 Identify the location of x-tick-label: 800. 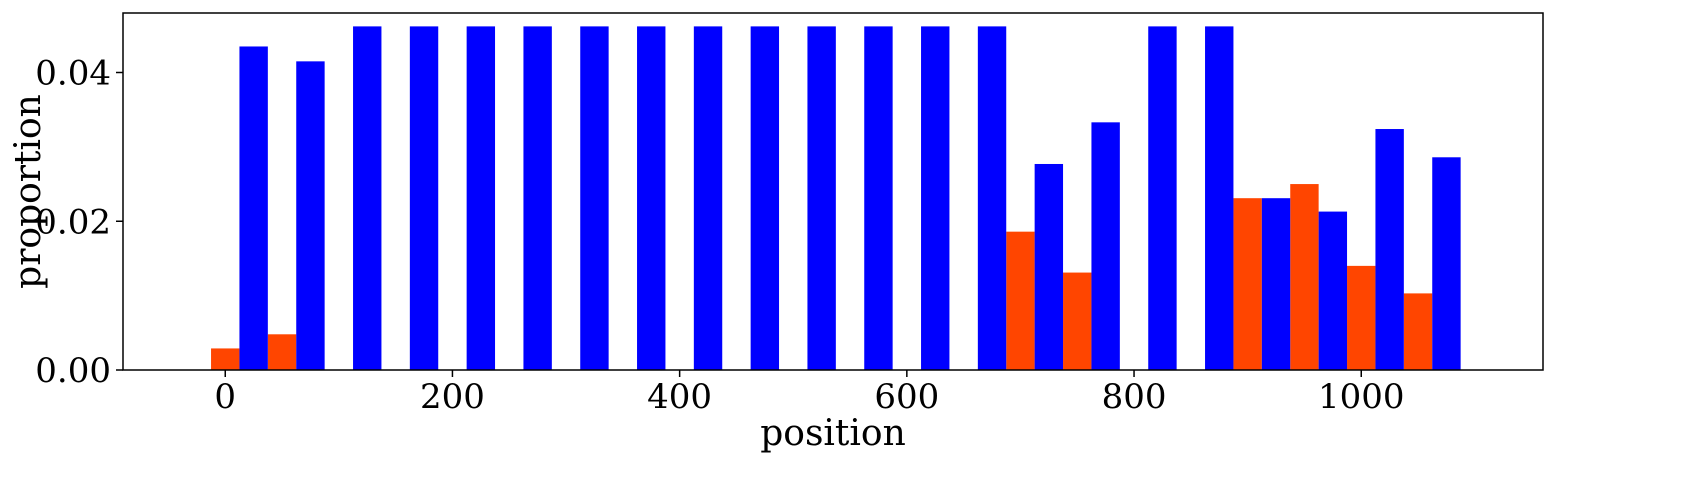
(1134, 397).